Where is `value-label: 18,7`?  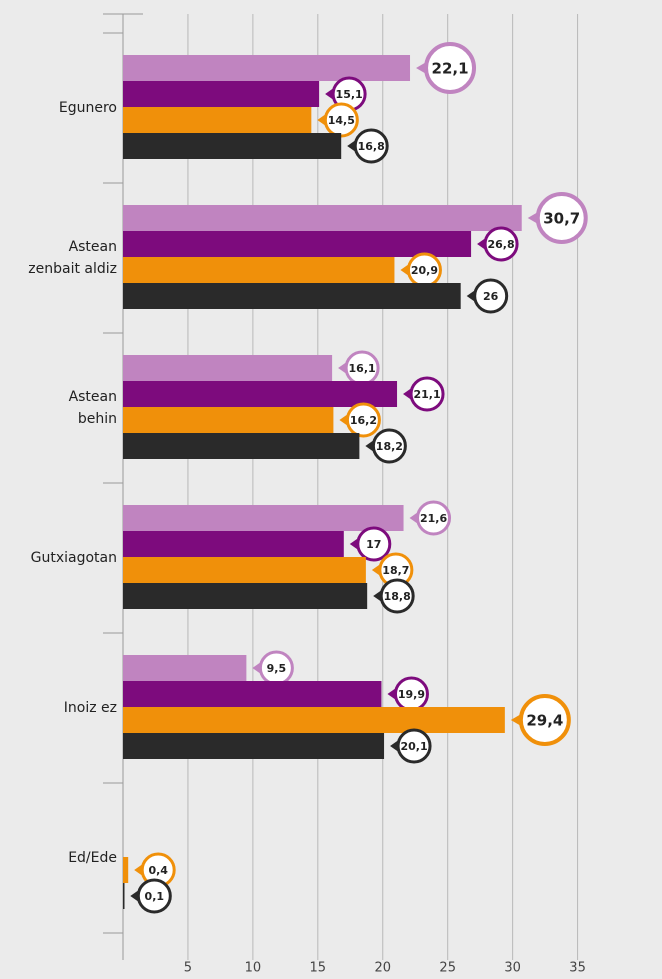 value-label: 18,7 is located at coordinates (395, 570).